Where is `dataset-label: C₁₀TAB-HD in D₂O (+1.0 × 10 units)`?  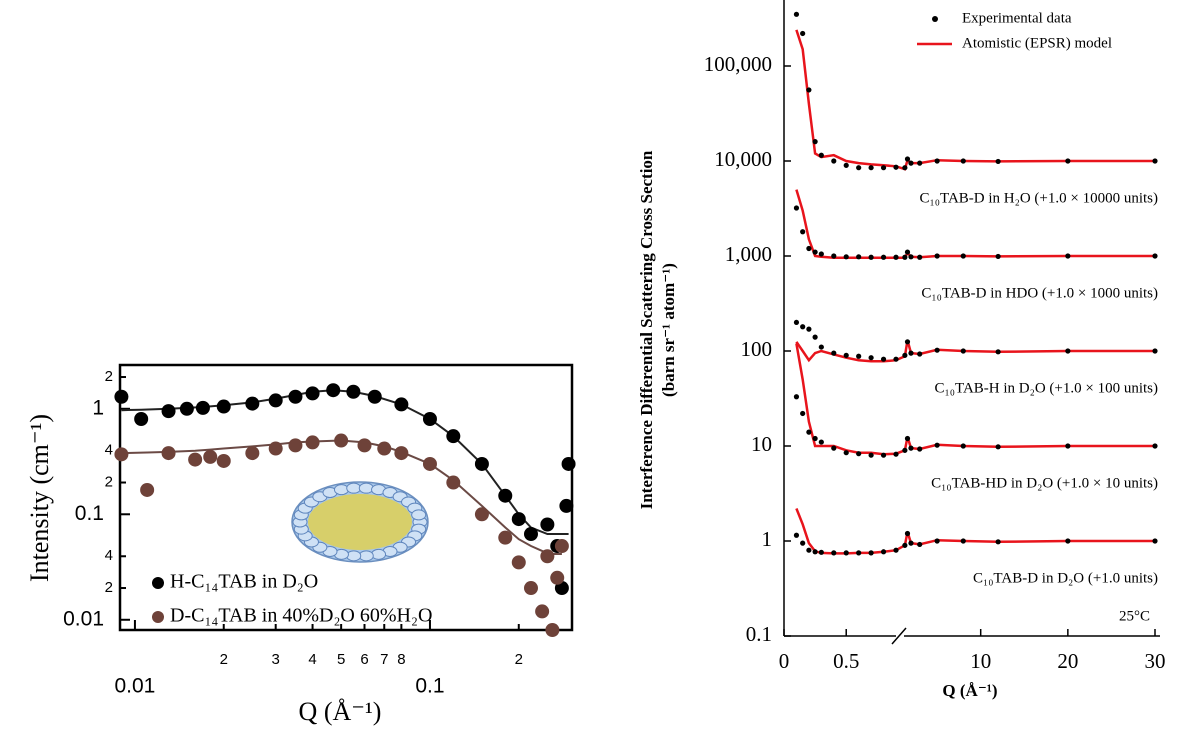
dataset-label: C₁₀TAB-HD in D₂O (+1.0 × 10 units) is located at coordinates (1044, 483).